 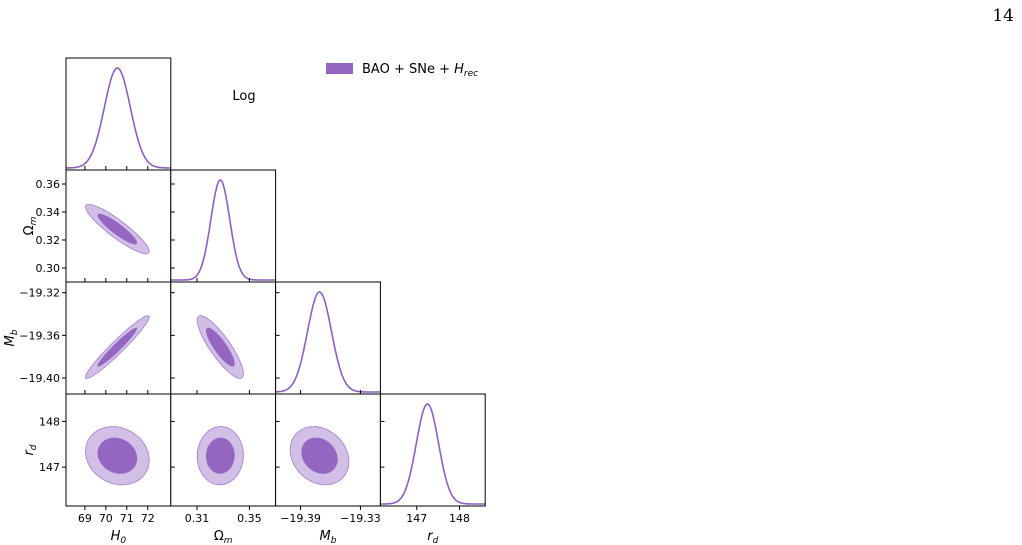 What do you see at coordinates (118, 118) in the screenshot?
I see `marginal-curve-H0` at bounding box center [118, 118].